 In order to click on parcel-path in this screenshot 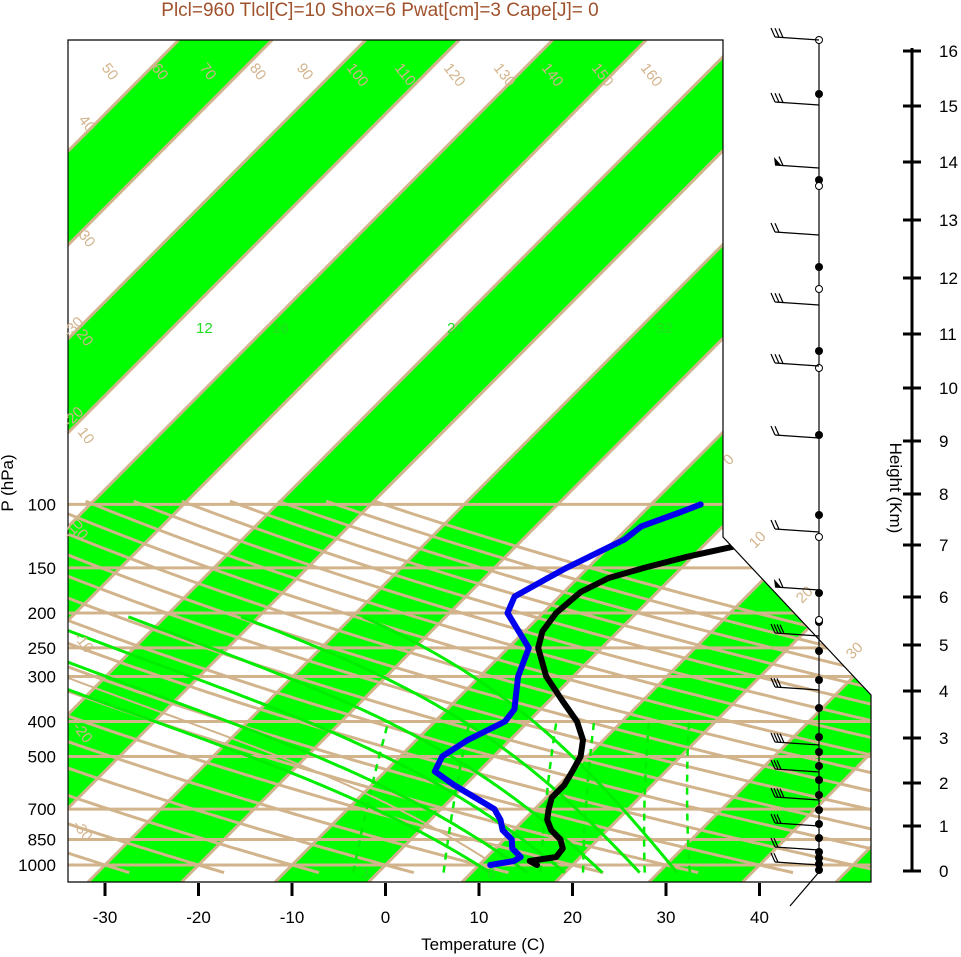, I will do `click(277, 737)`.